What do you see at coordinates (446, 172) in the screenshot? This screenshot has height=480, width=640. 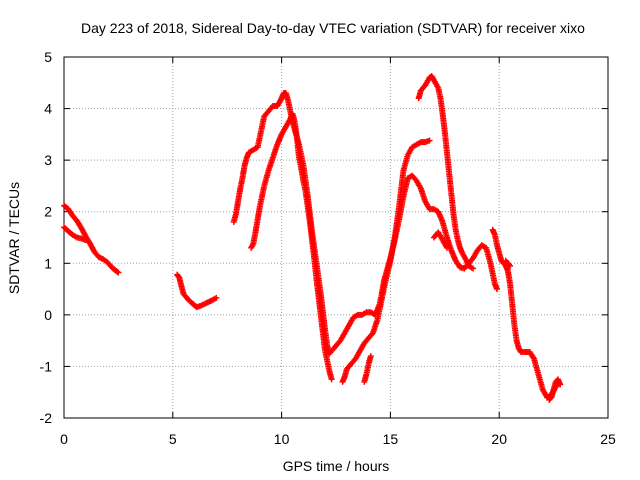 I see `series-arc-h` at bounding box center [446, 172].